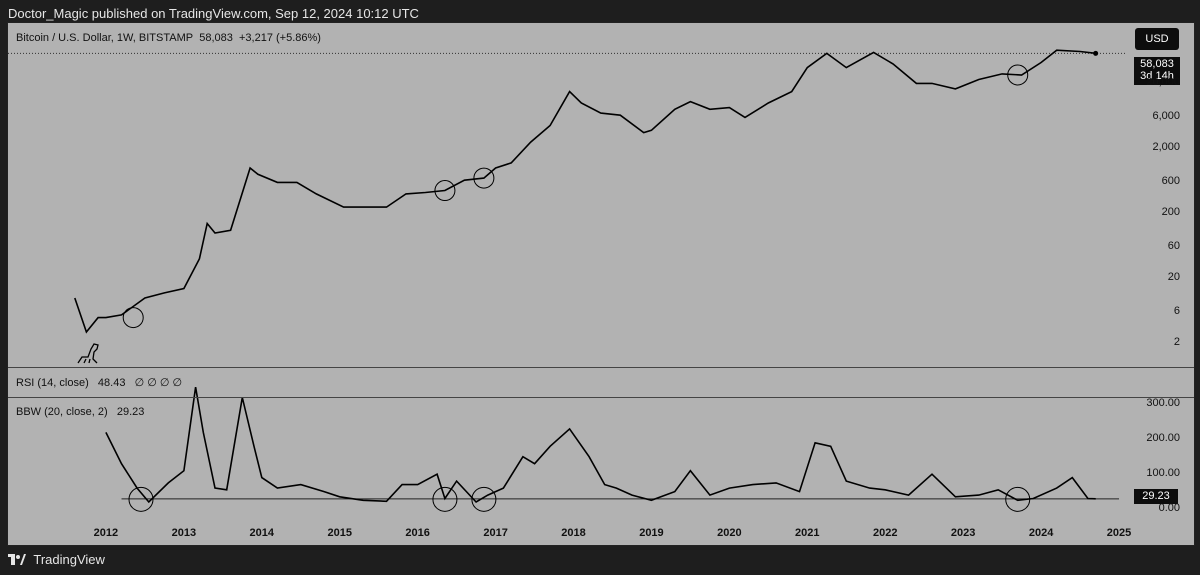  What do you see at coordinates (729, 533) in the screenshot?
I see `x-axis-year-label: 2020` at bounding box center [729, 533].